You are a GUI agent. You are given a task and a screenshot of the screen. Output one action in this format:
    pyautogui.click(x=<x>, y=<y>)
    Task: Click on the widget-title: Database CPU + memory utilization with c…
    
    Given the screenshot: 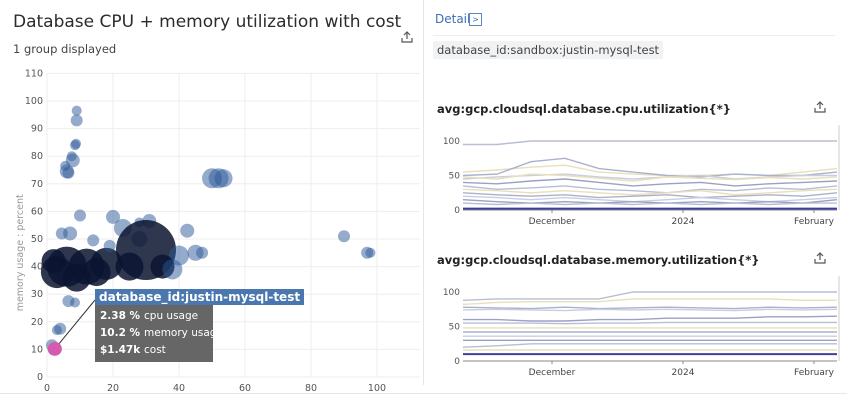 What is the action you would take?
    pyautogui.click(x=207, y=22)
    